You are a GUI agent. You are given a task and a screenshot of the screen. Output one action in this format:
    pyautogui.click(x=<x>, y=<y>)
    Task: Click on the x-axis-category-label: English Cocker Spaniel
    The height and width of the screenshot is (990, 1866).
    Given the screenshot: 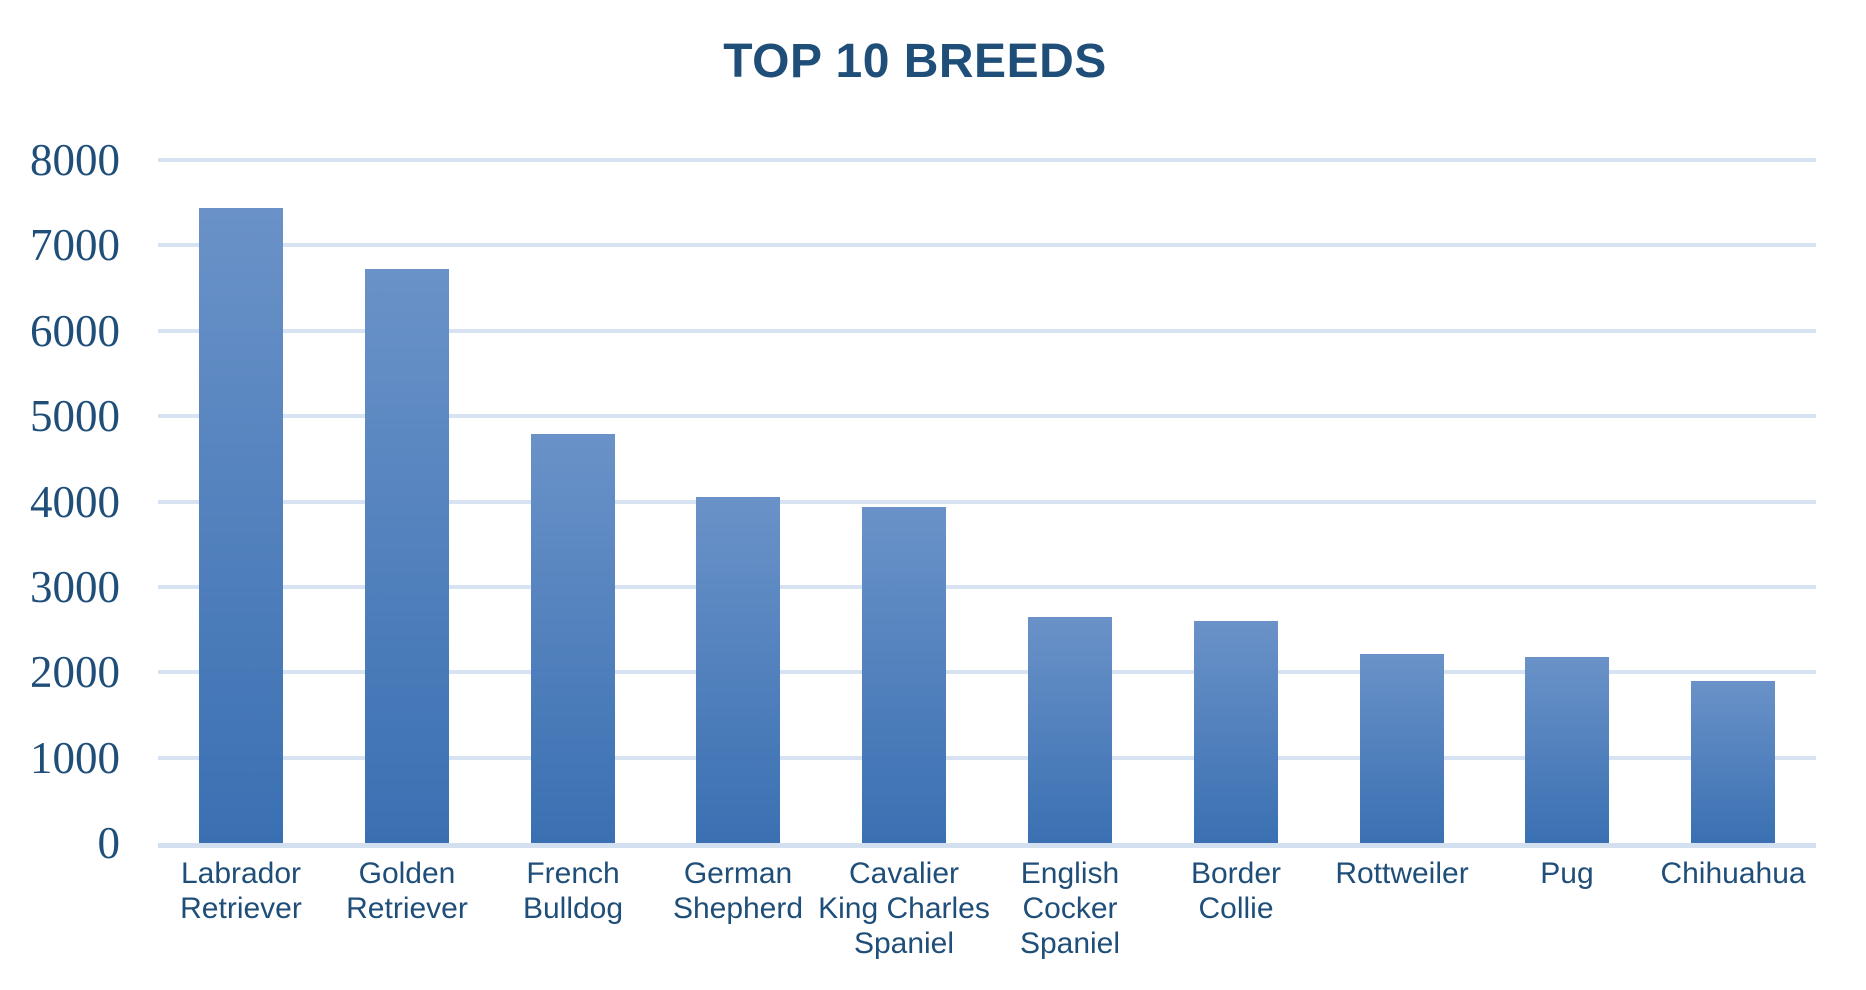 What is the action you would take?
    pyautogui.click(x=1070, y=908)
    